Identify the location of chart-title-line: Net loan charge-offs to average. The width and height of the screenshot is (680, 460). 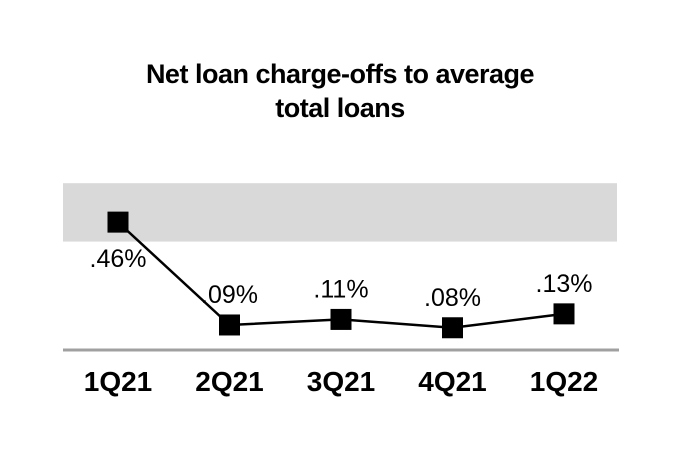
(340, 74).